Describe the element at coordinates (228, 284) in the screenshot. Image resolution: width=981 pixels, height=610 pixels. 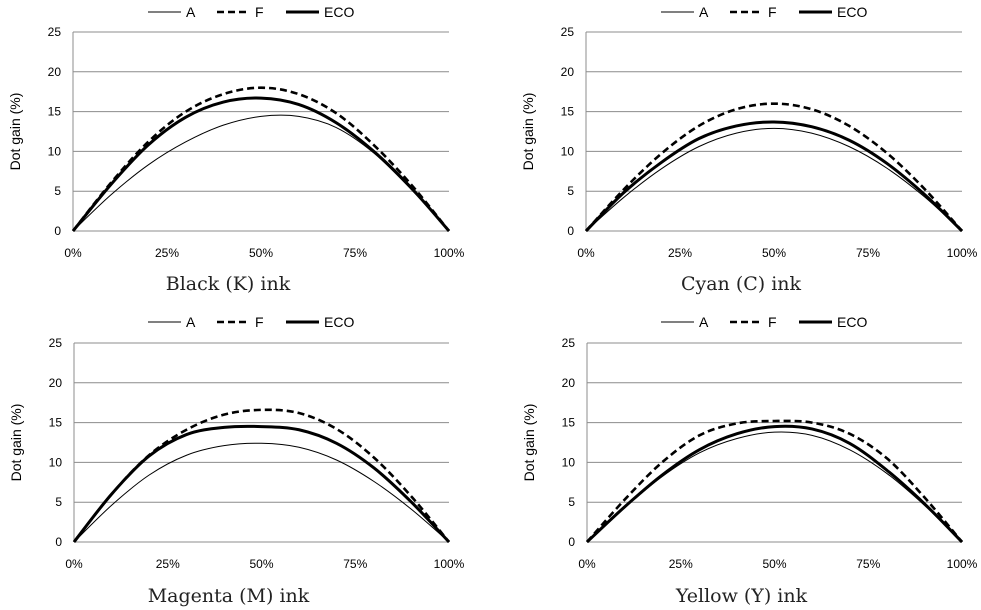
I see `chart-caption: Black (K) ink` at that location.